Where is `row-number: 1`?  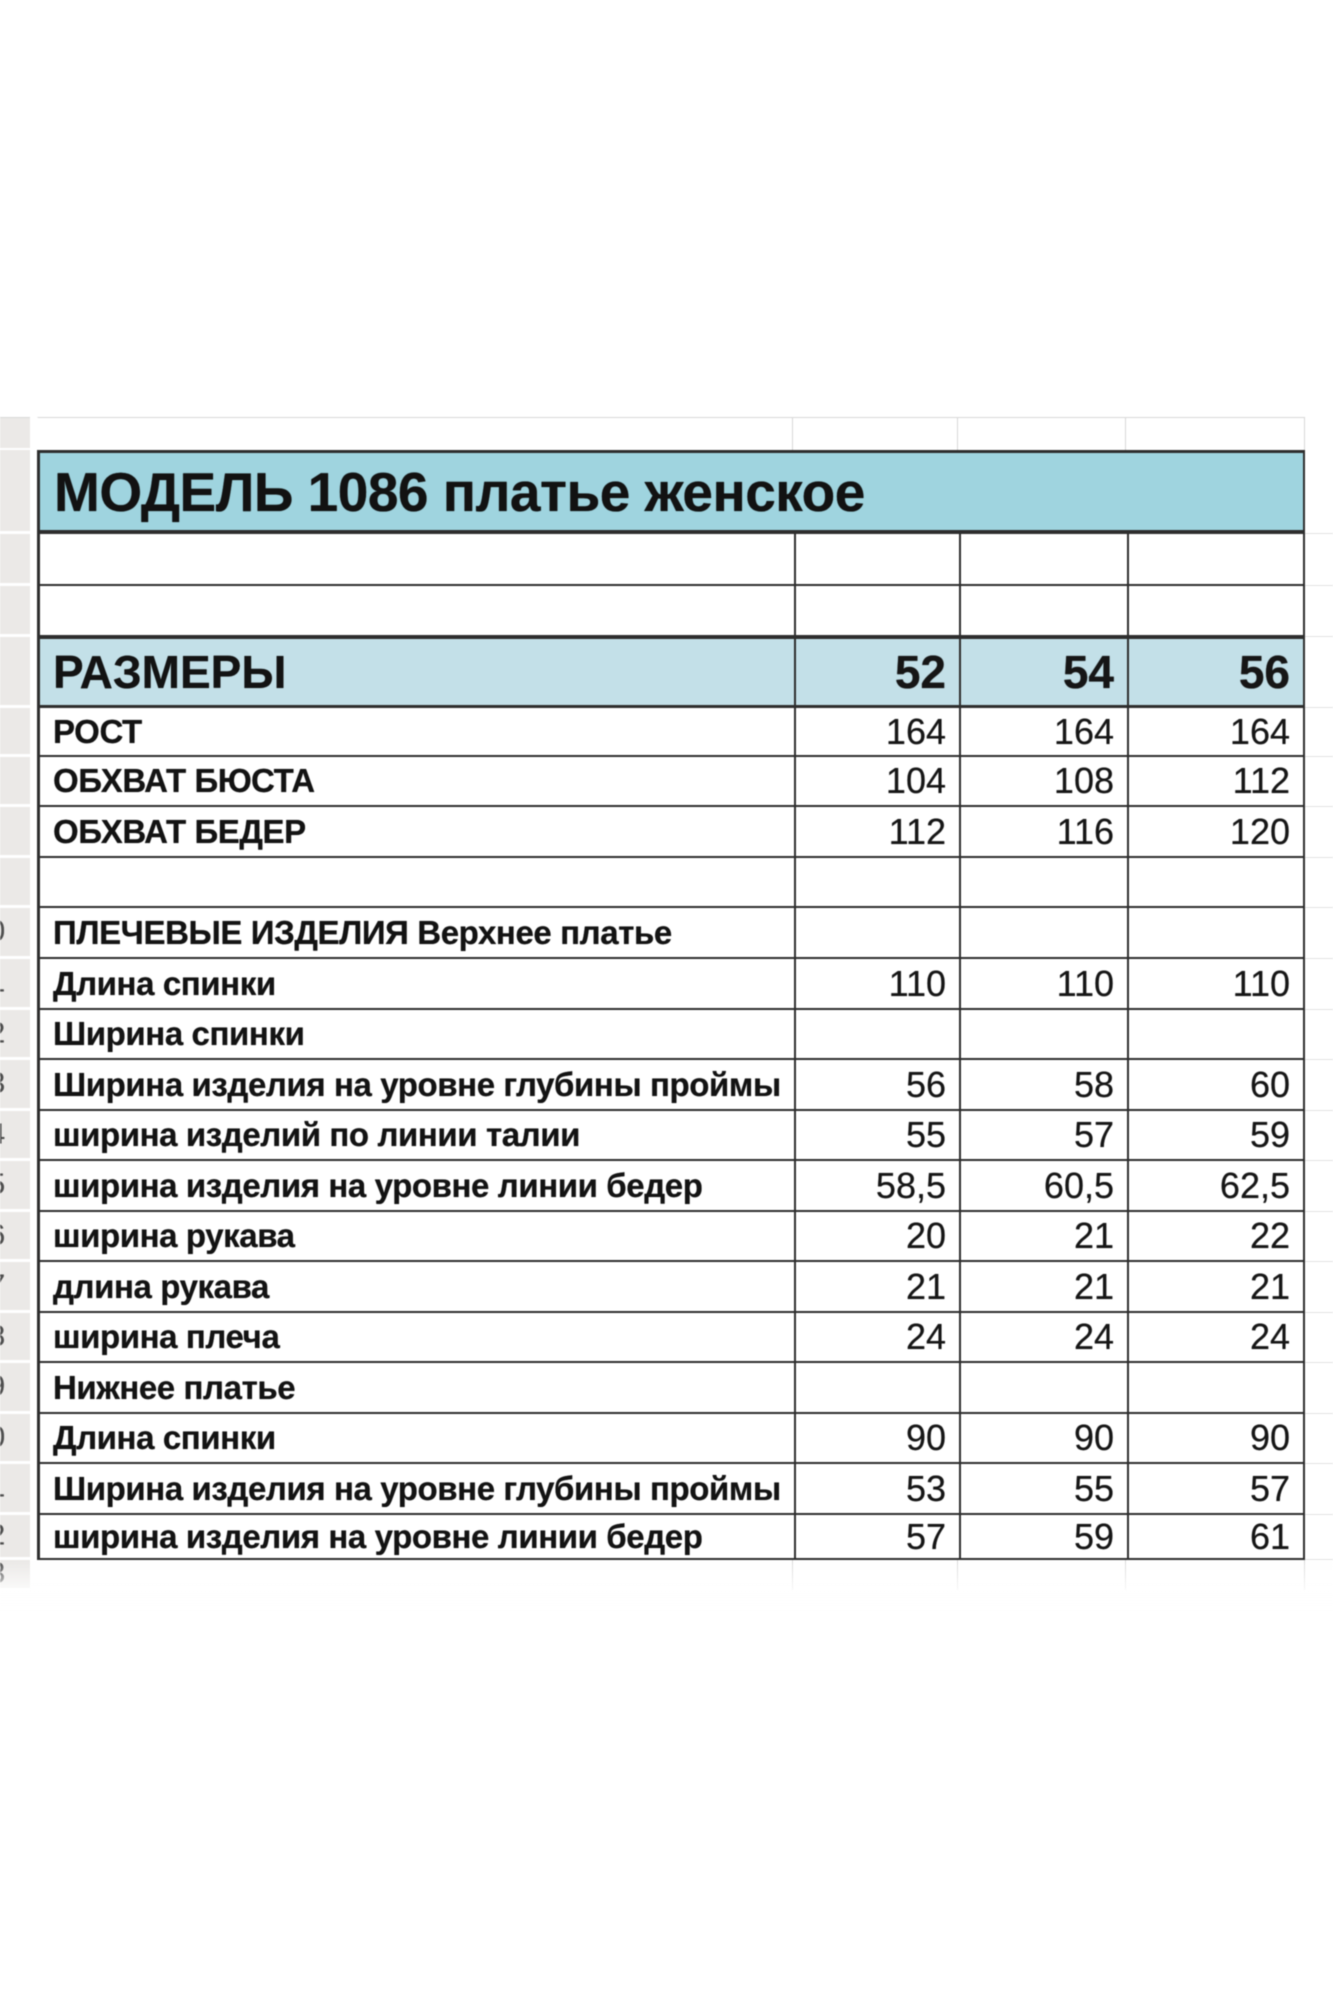
row-number: 1 is located at coordinates (2, 1488).